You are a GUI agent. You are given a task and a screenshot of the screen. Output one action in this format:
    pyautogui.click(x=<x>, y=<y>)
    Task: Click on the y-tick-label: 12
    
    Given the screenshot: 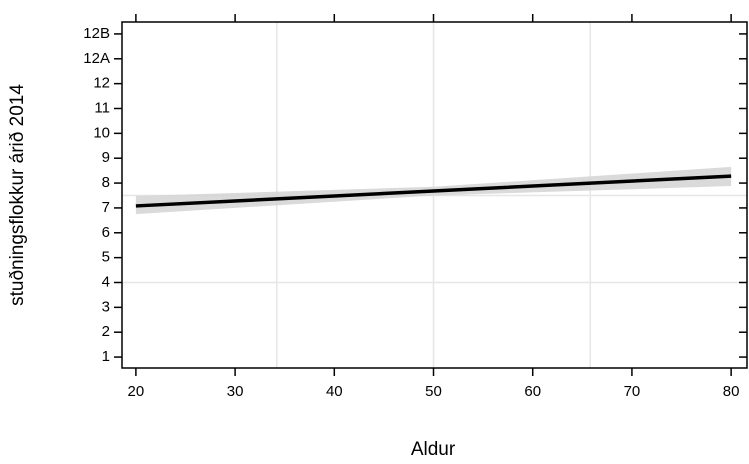 What is the action you would take?
    pyautogui.click(x=101, y=83)
    